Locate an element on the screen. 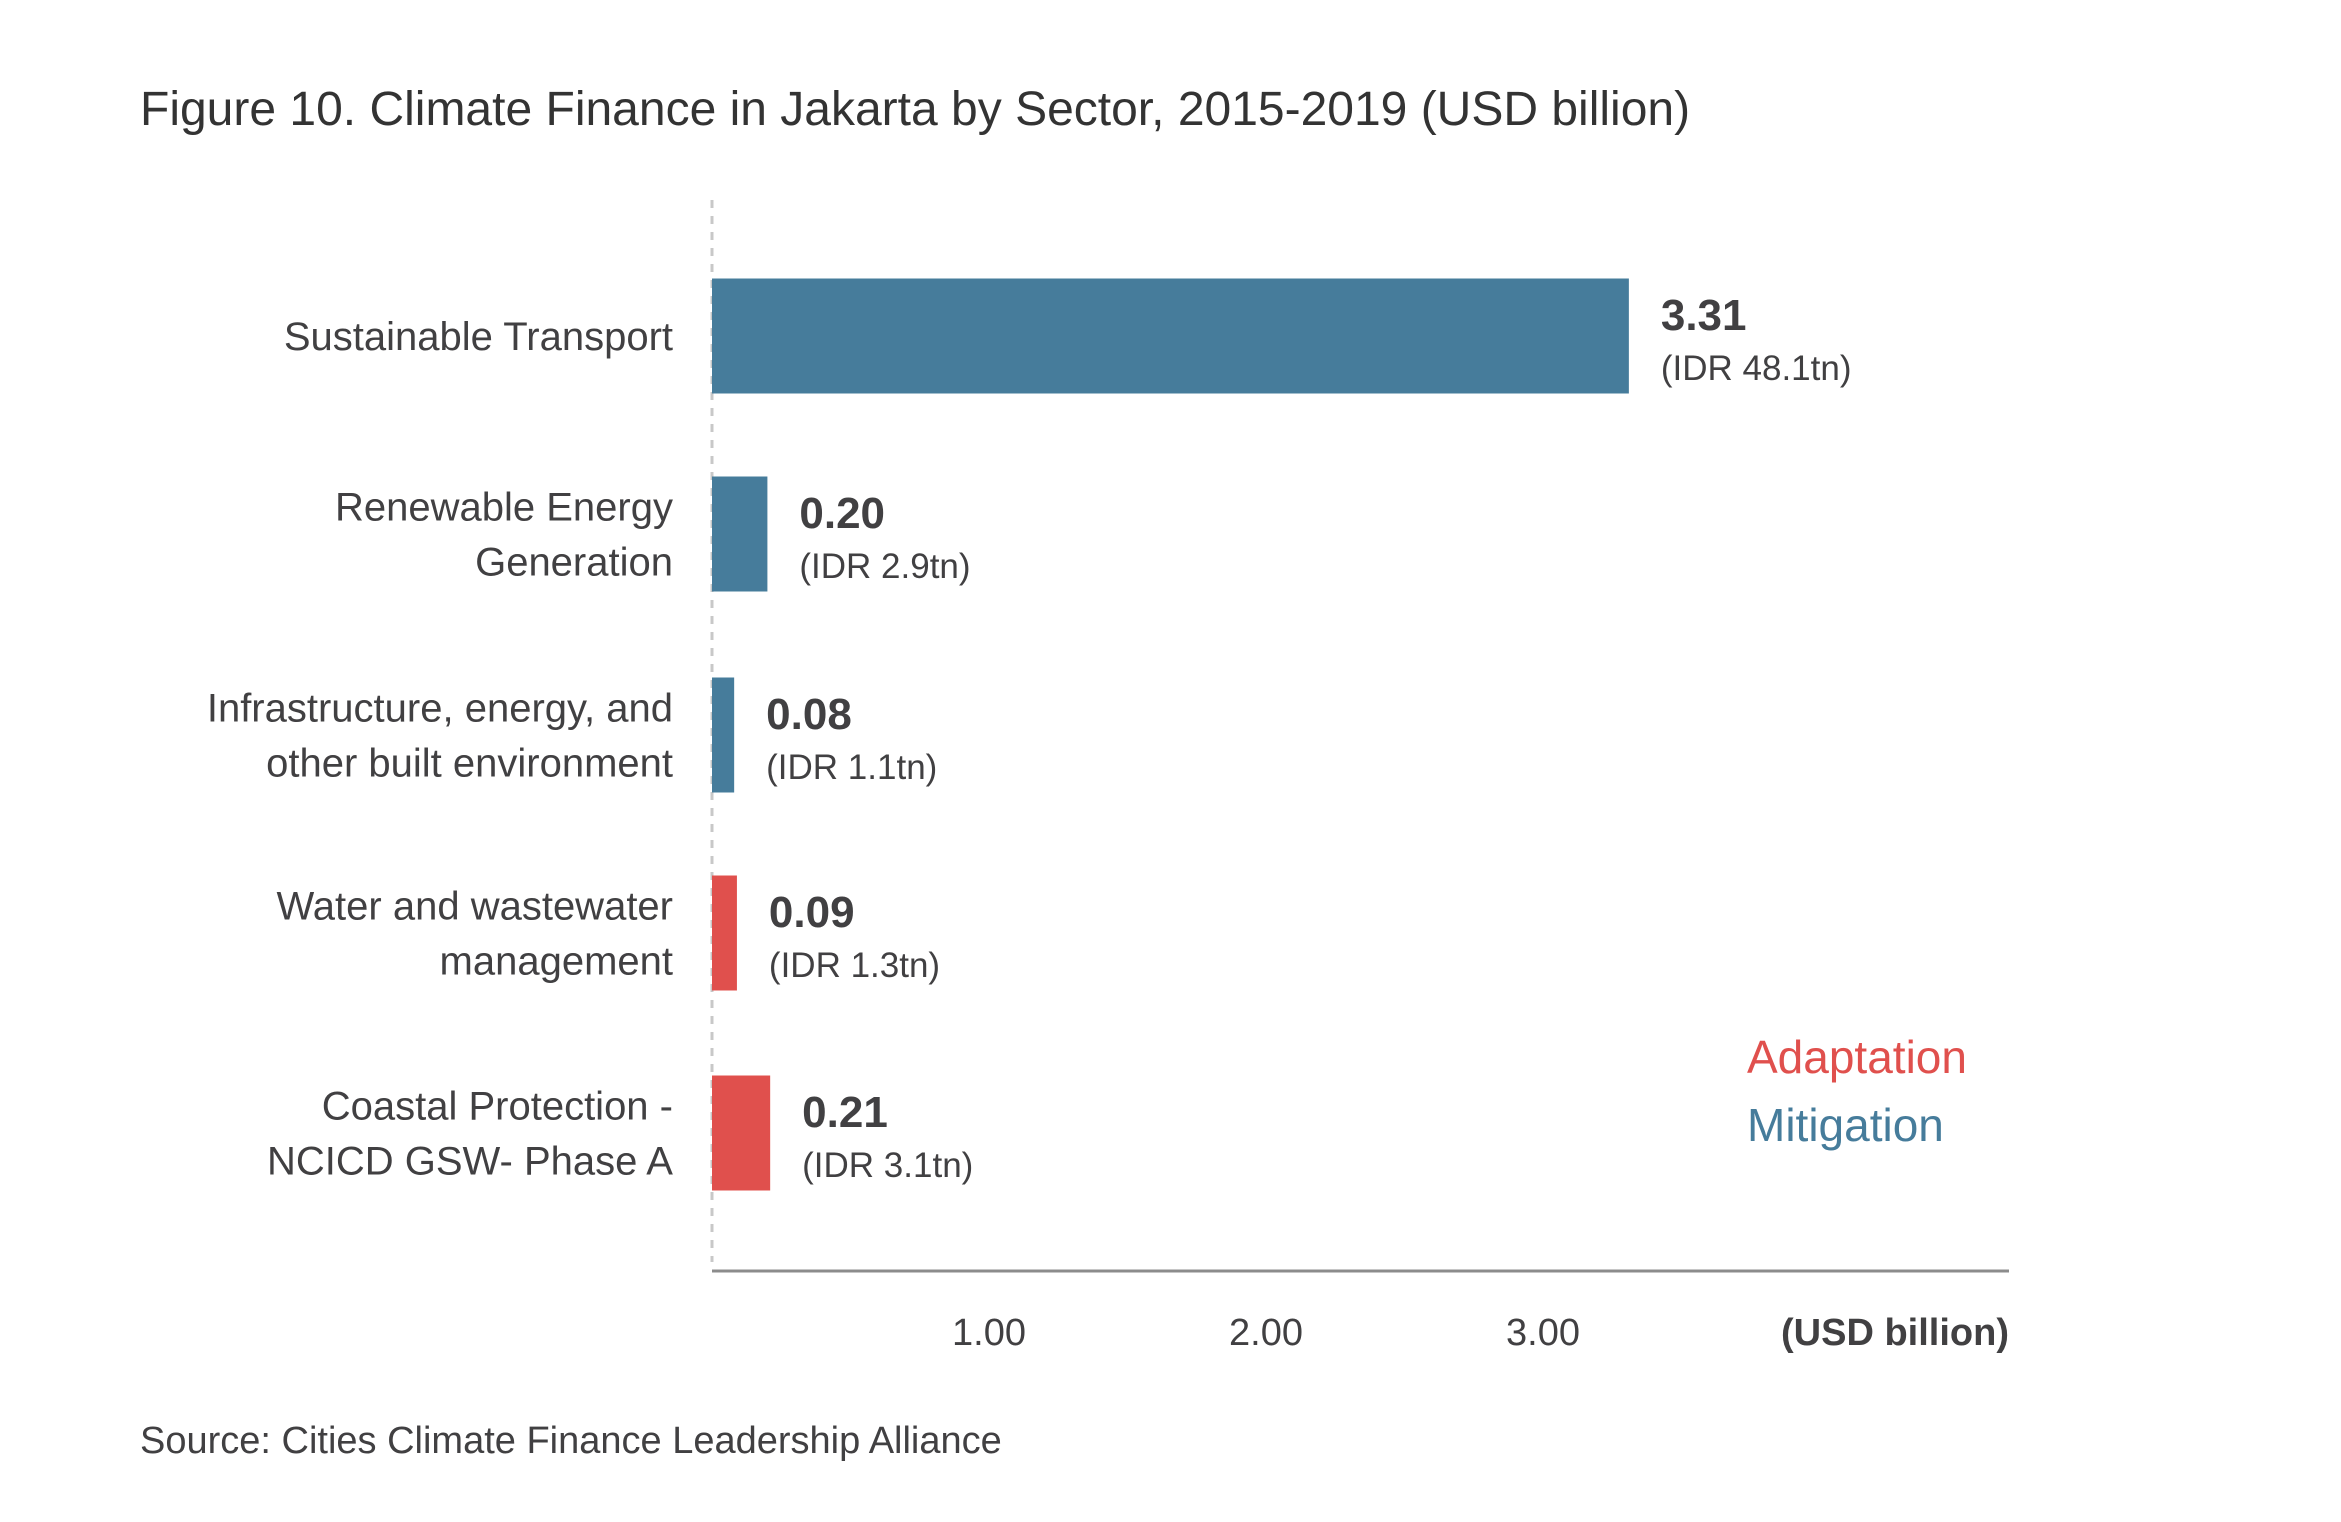  value-label-4: 0.09 is located at coordinates (812, 912).